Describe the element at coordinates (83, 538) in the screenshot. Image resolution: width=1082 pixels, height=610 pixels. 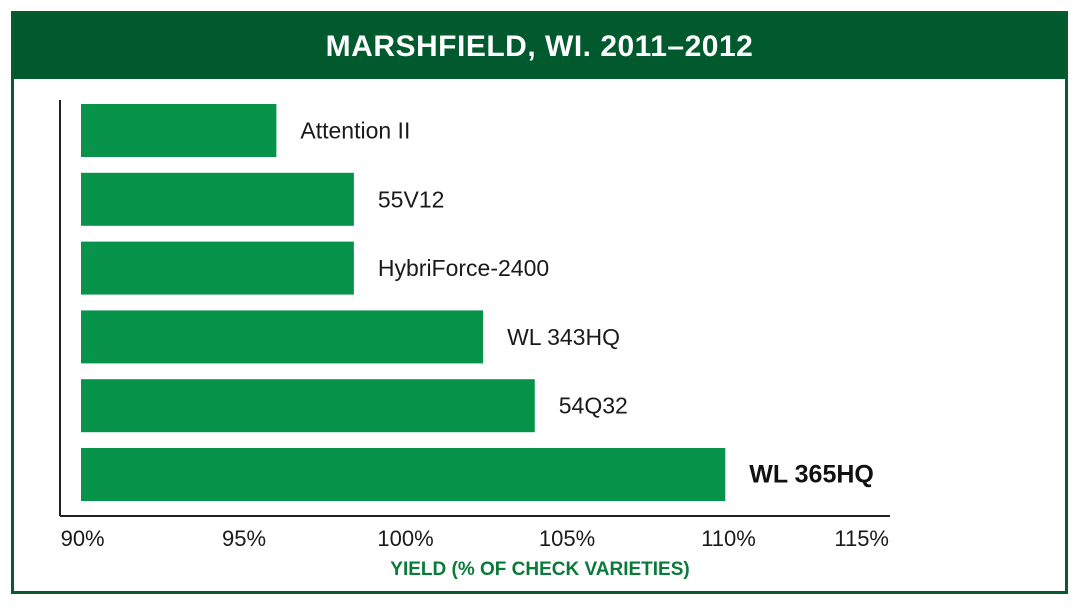
I see `x-tick-label: 90%` at that location.